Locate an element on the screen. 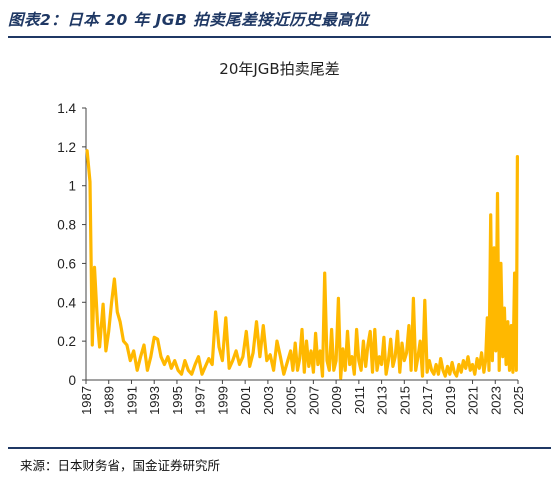 Image resolution: width=559 pixels, height=478 pixels. x-tick-label: 2001 is located at coordinates (245, 400).